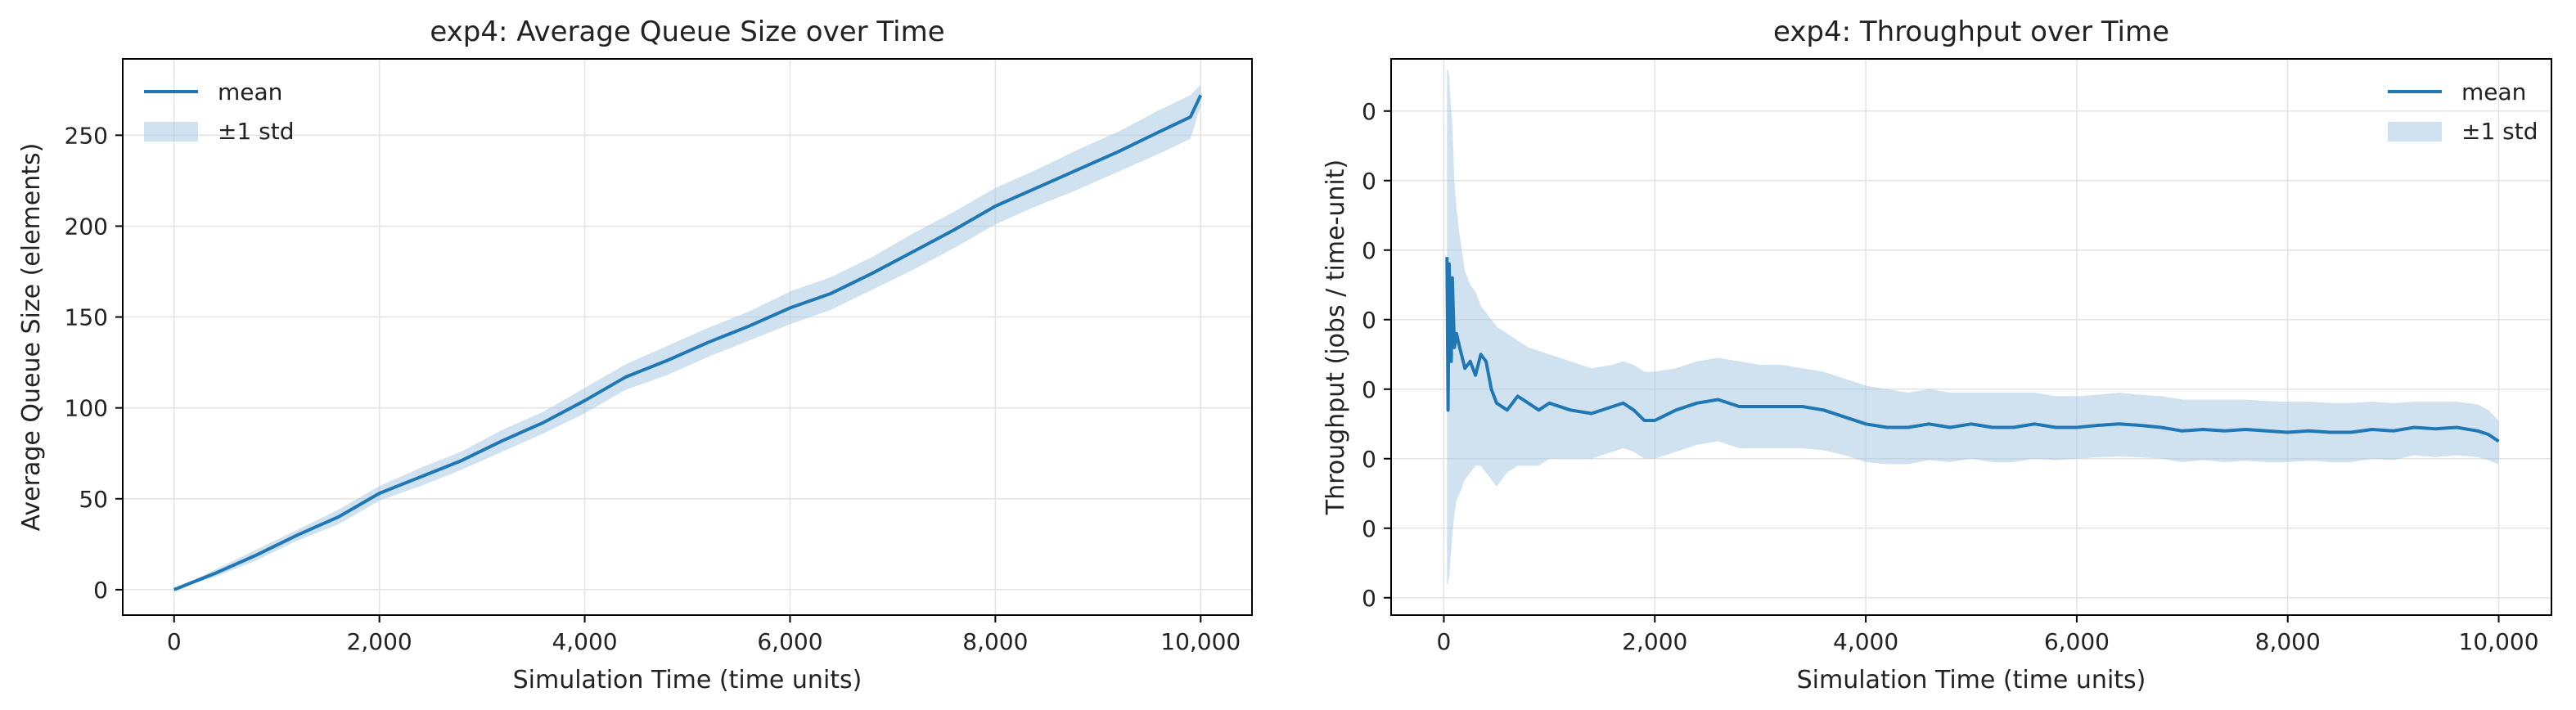 Image resolution: width=2576 pixels, height=710 pixels. I want to click on queue-x-axis-label: Simulation Time (time units), so click(687, 680).